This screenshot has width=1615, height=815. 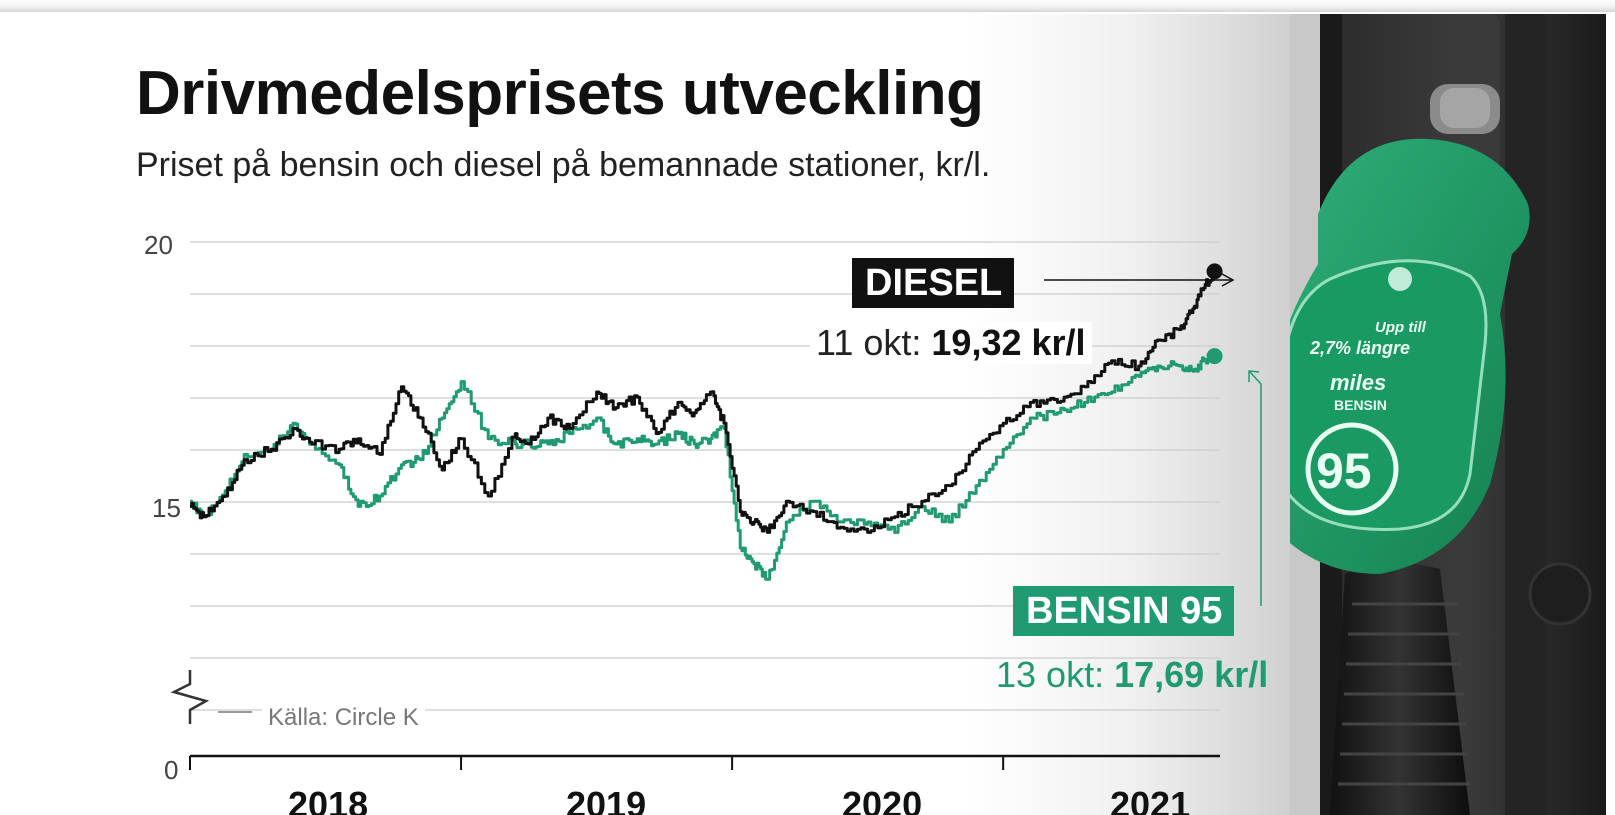 I want to click on x-axis, so click(x=704, y=762).